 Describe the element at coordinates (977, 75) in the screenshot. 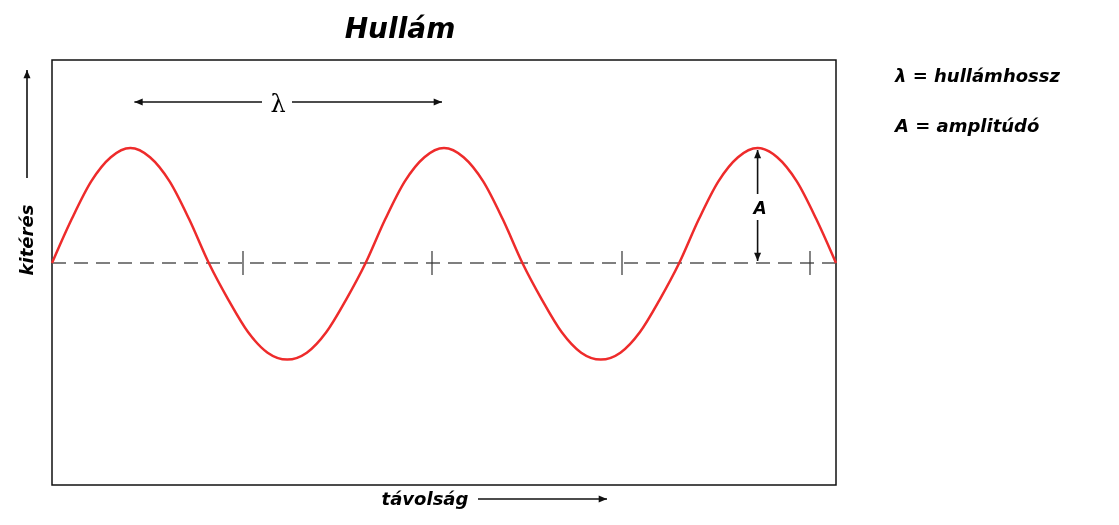

I see `text: λ = hullámhossz` at that location.